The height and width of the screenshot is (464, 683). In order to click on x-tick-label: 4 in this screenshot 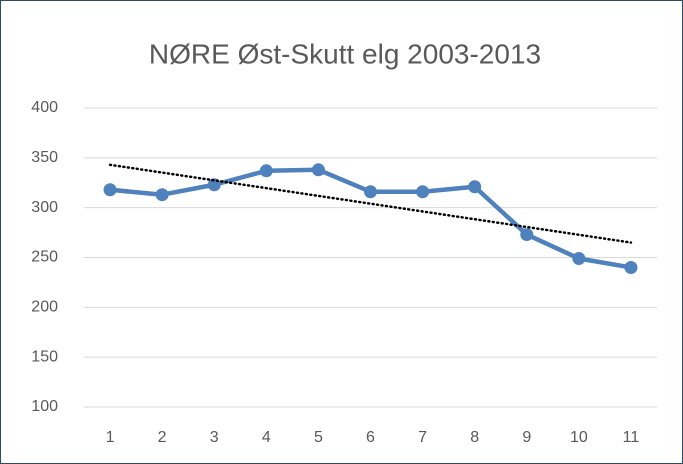, I will do `click(266, 437)`.